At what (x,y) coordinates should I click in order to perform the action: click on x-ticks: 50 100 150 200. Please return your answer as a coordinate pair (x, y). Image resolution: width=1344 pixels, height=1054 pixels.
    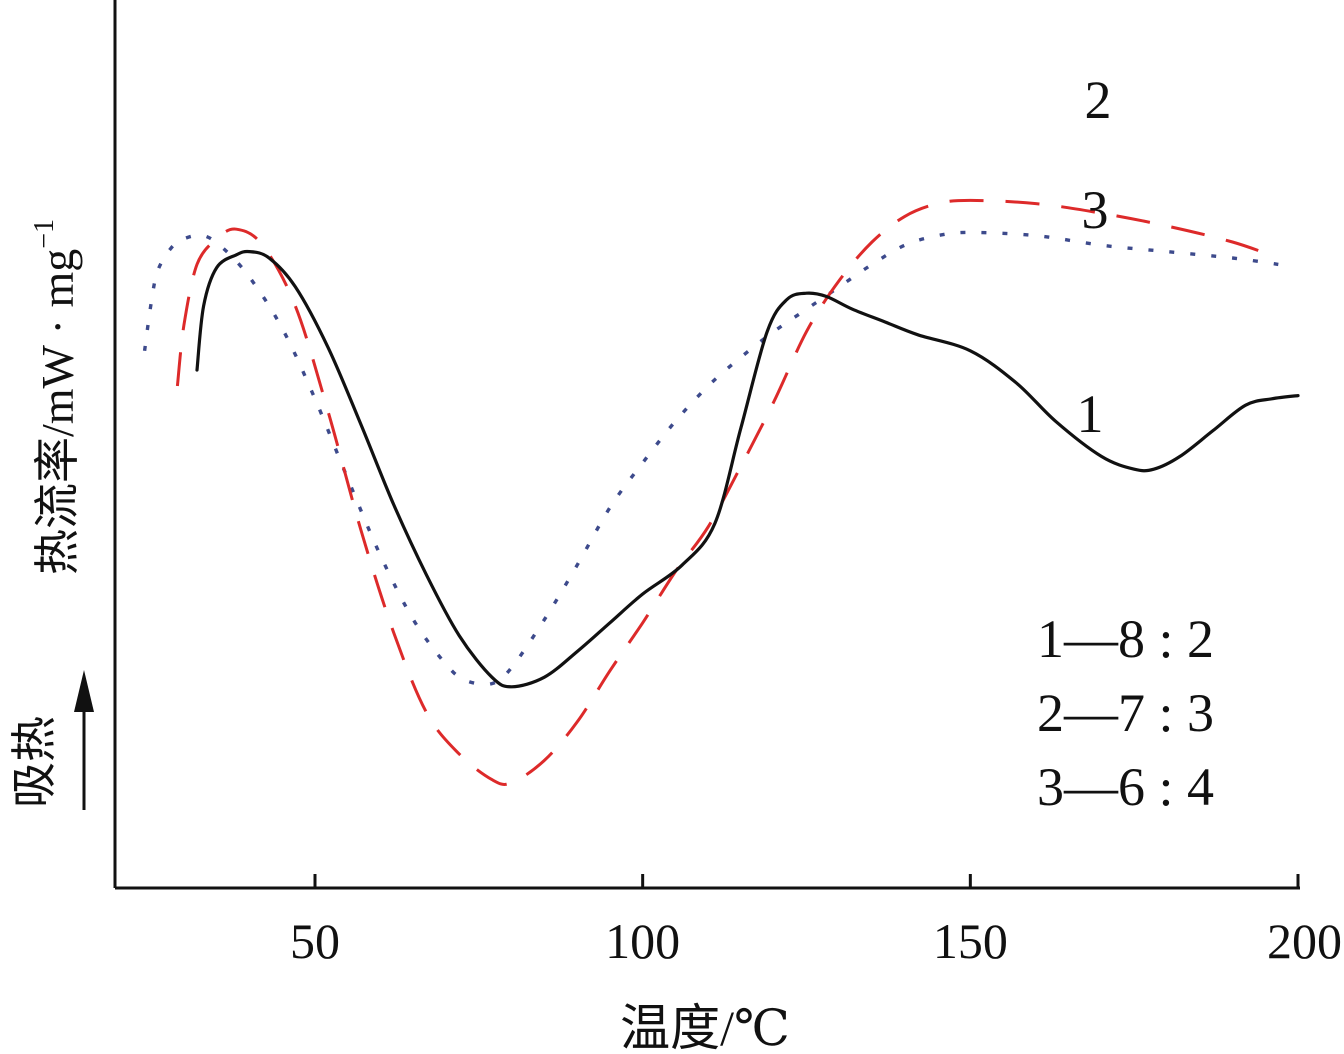
    Looking at the image, I should click on (816, 921).